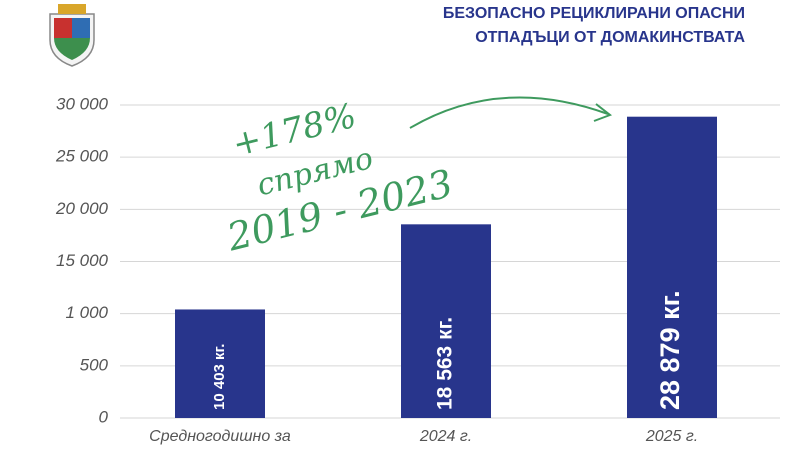  I want to click on chart-title: БЕЗОПАСНО РЕЦИКЛИРАНИ ОПАСНИ, so click(594, 13).